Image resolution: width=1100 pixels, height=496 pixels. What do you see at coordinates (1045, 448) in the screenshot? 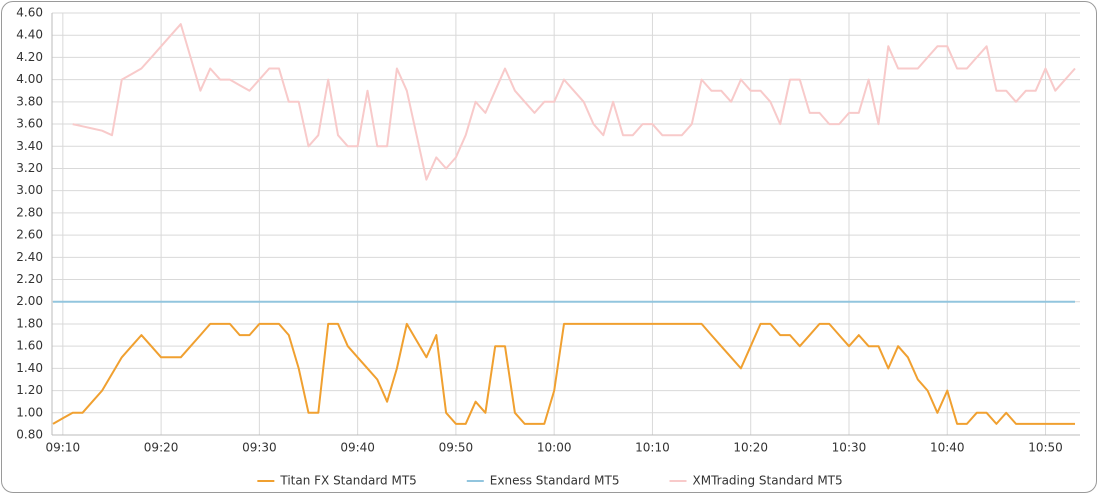
I see `x-tick-label: 10:50` at bounding box center [1045, 448].